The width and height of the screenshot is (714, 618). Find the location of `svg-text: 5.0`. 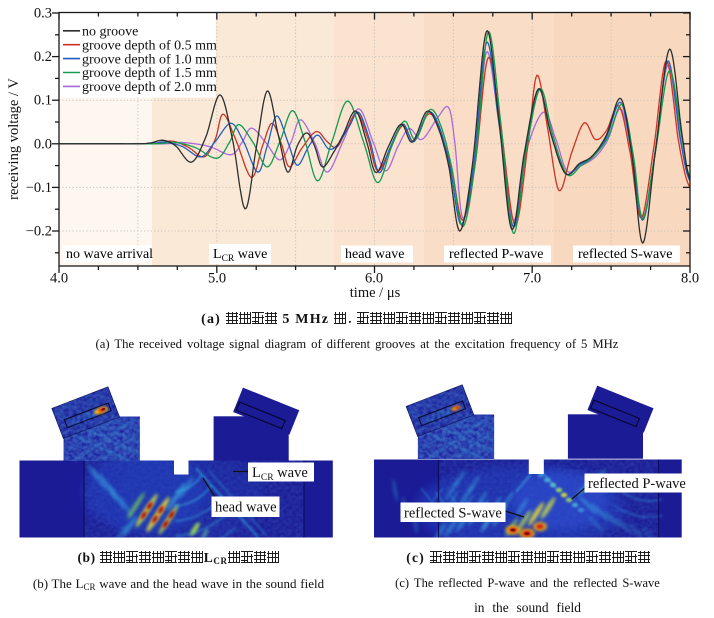

svg-text: 5.0 is located at coordinates (217, 279).